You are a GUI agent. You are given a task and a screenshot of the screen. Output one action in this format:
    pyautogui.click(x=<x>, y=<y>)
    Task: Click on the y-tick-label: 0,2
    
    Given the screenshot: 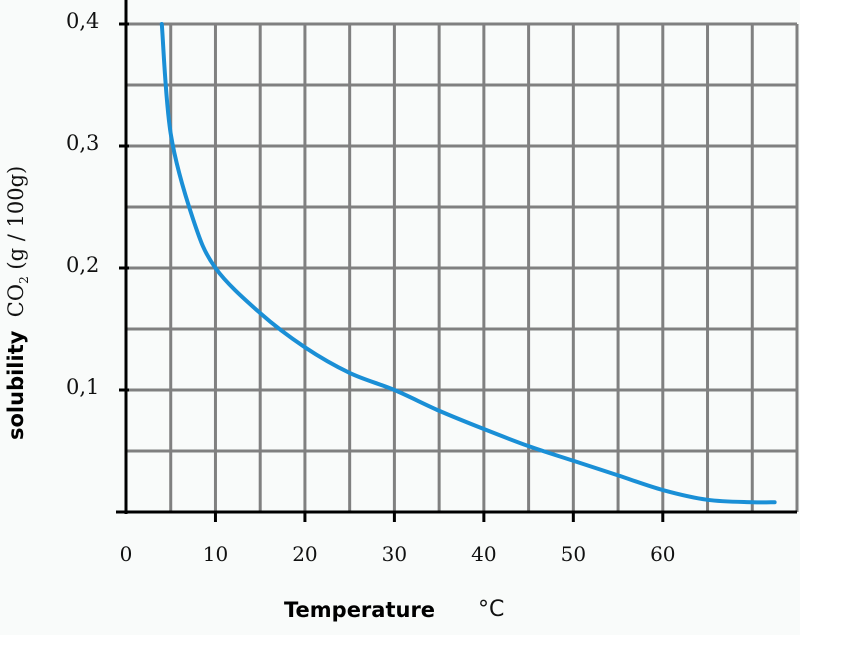 What is the action you would take?
    pyautogui.click(x=83, y=265)
    